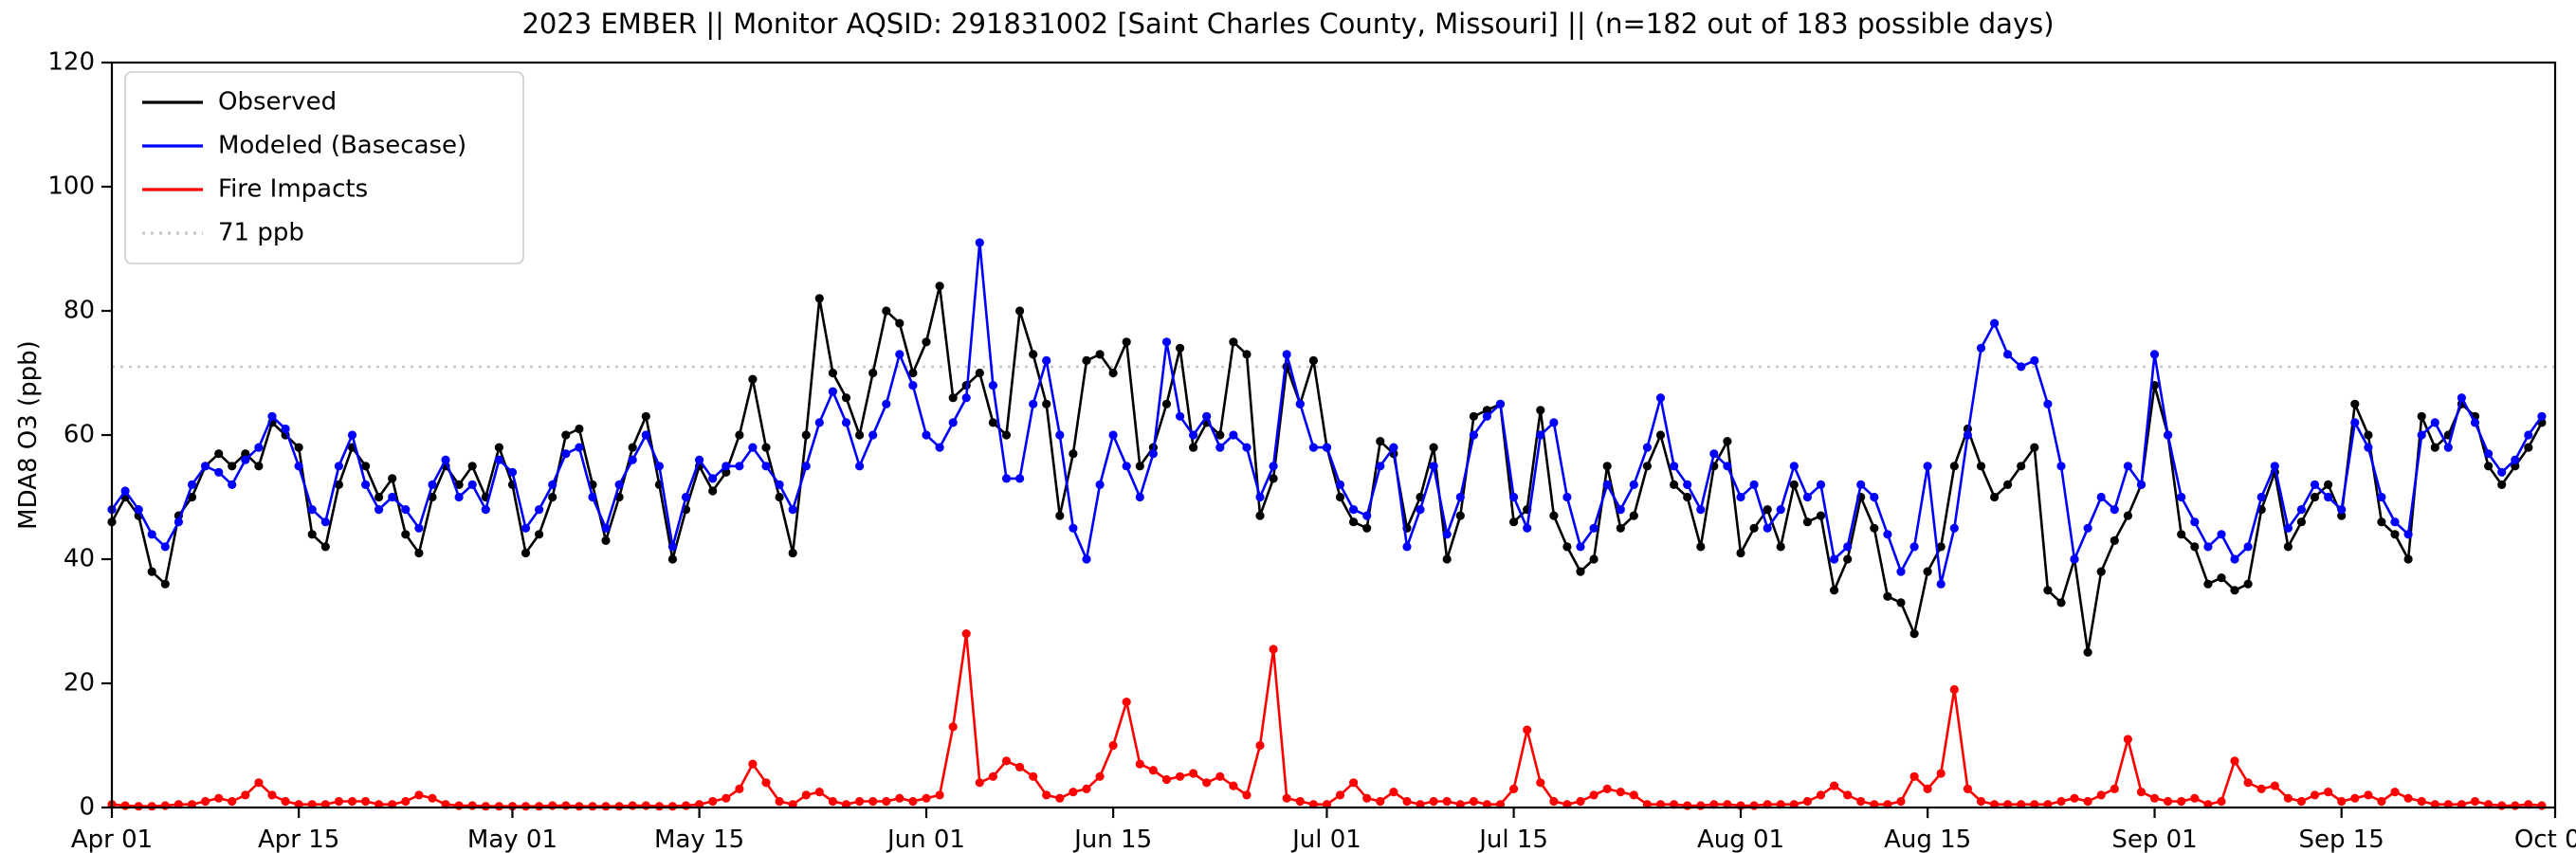  I want to click on legend-label: Observed, so click(277, 102).